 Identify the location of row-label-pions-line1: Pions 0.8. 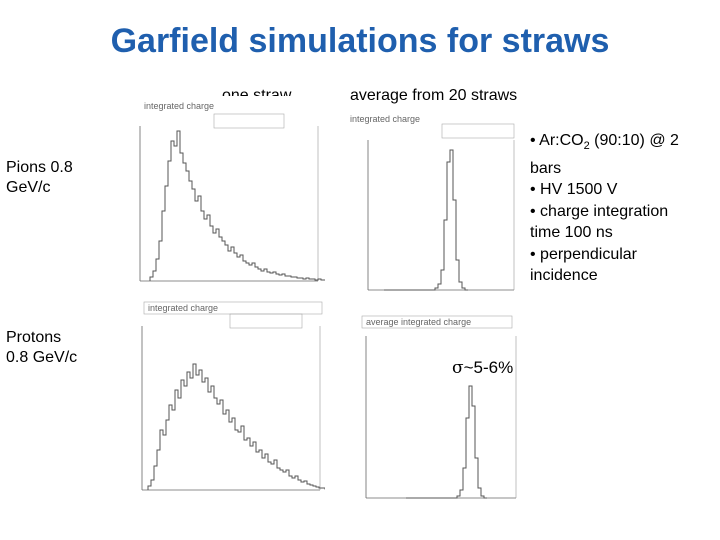
(39, 167).